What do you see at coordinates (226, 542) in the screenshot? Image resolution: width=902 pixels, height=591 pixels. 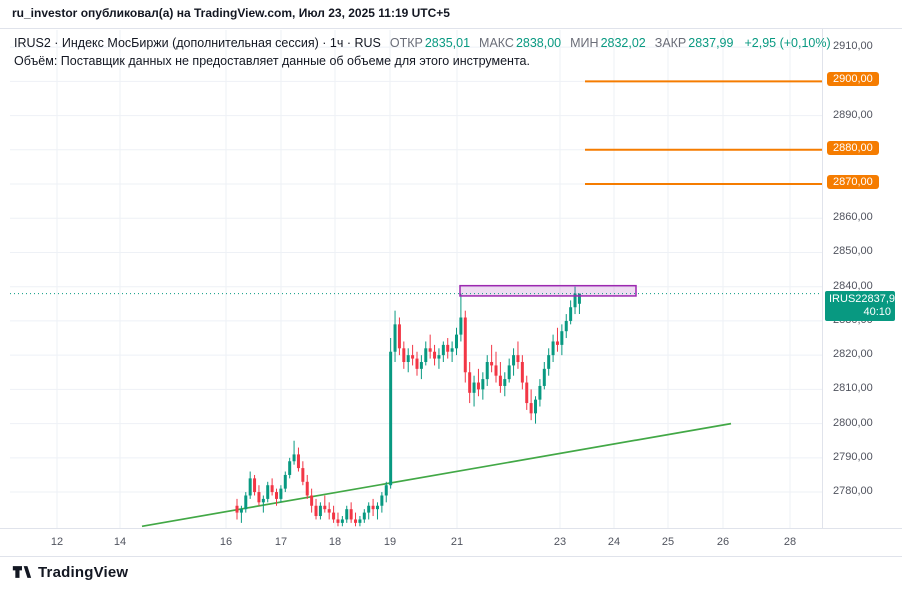 I see `time-tick-label: 16` at bounding box center [226, 542].